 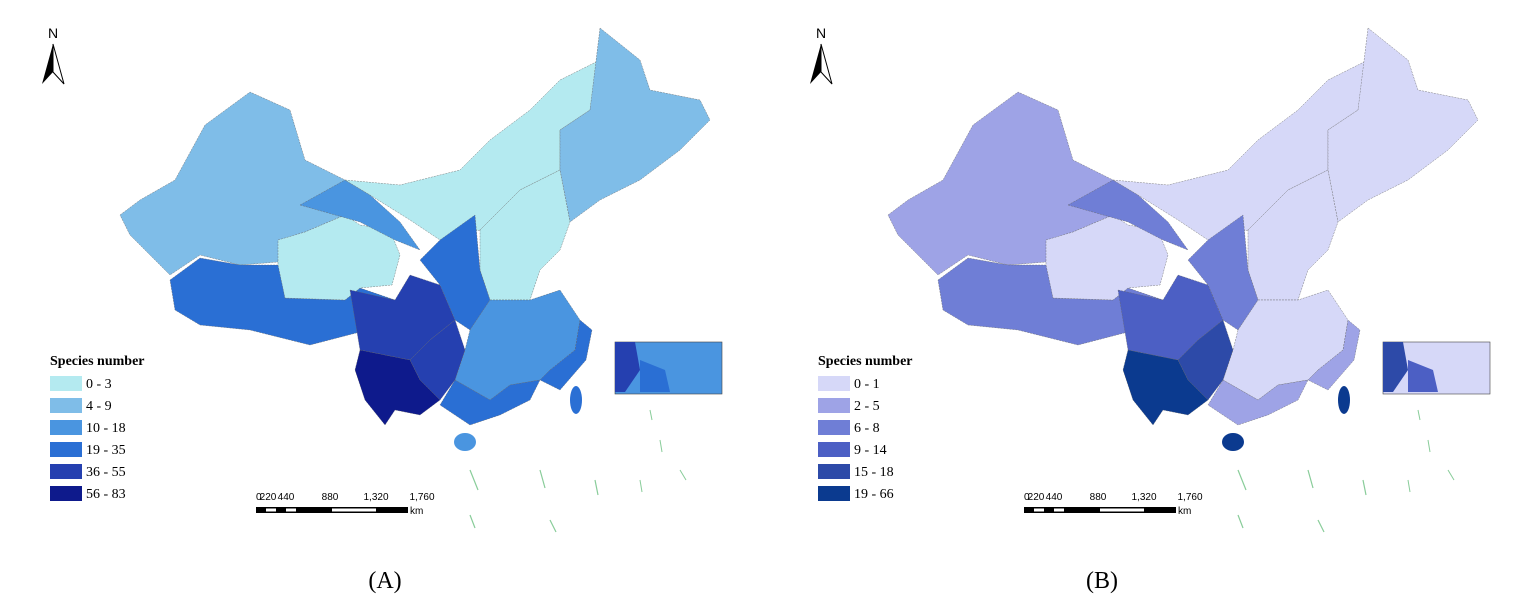 What do you see at coordinates (1143, 497) in the screenshot?
I see `scale-label: 1,320` at bounding box center [1143, 497].